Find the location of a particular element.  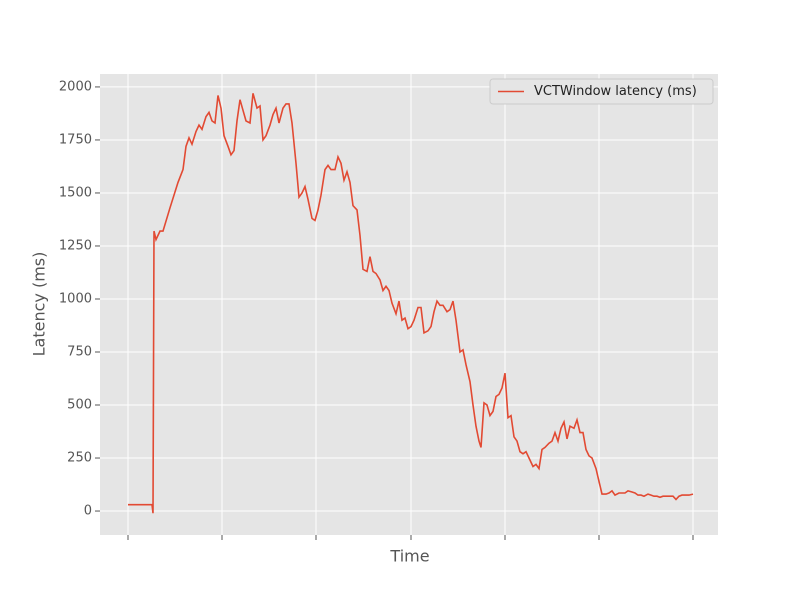

y-tick-label: 750 is located at coordinates (79, 351).